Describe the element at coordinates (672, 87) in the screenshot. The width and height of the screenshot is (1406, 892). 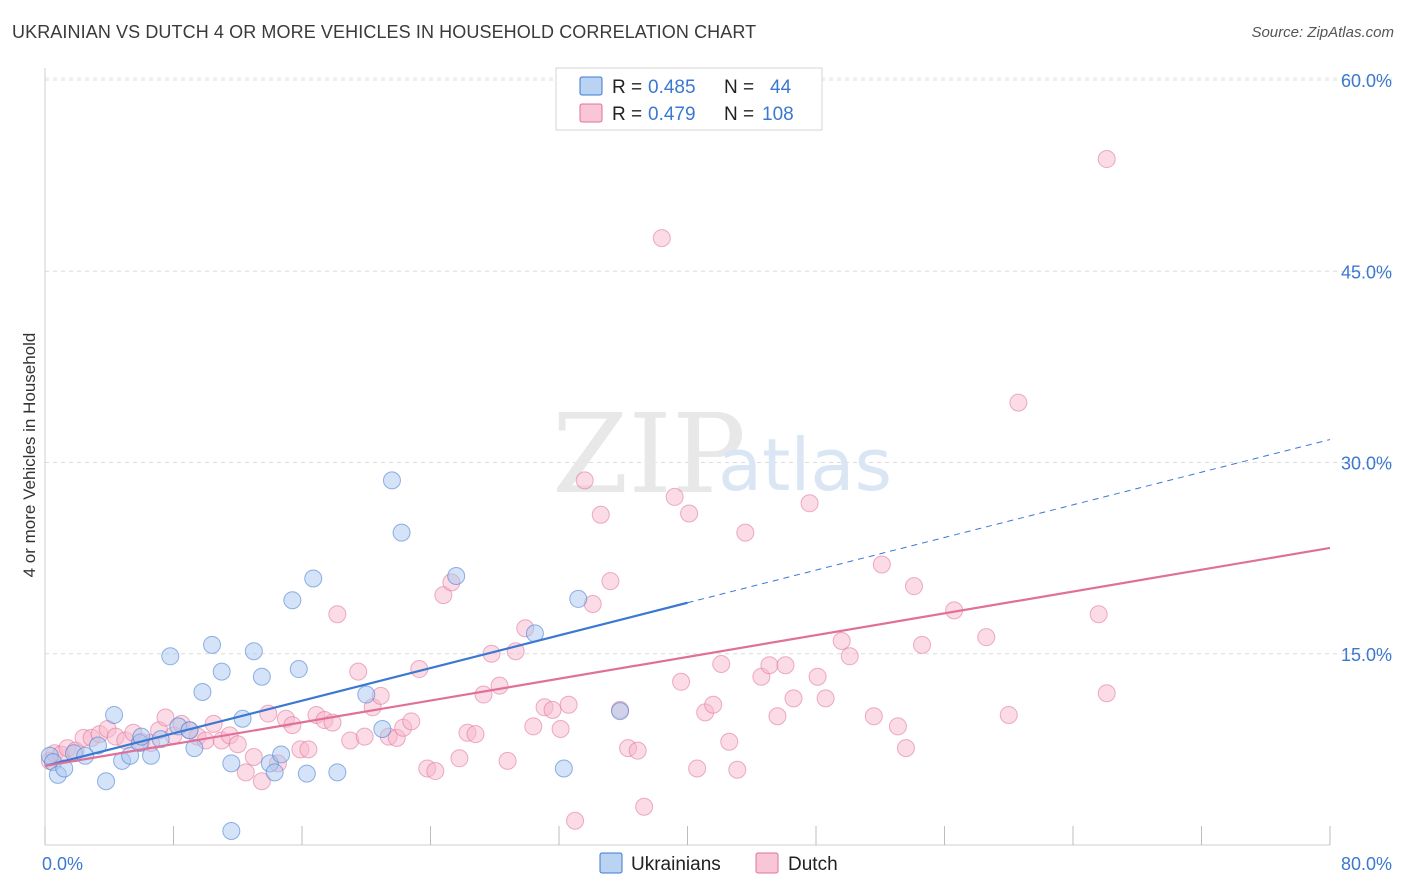
I see `legend-r-value: 0.485` at that location.